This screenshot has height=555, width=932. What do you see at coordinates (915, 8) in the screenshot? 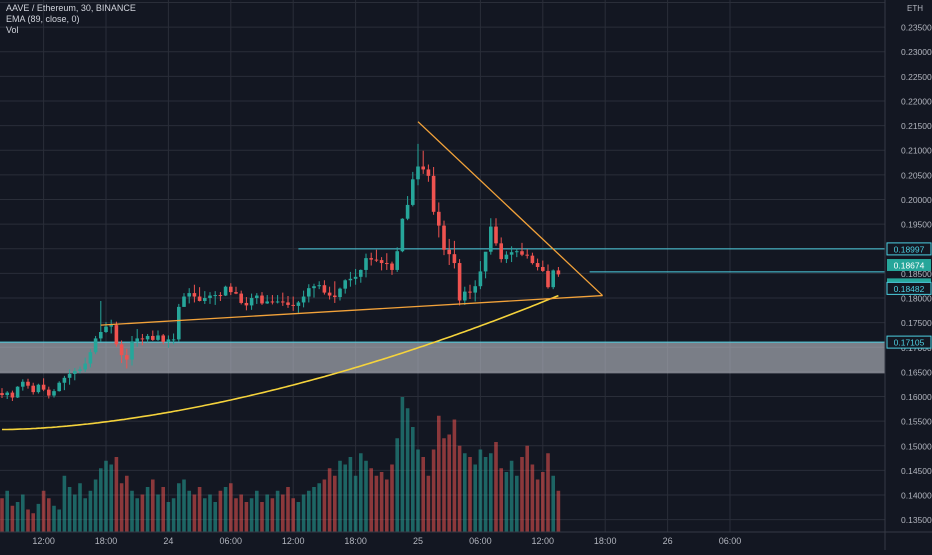
I see `currency-label: ETH` at bounding box center [915, 8].